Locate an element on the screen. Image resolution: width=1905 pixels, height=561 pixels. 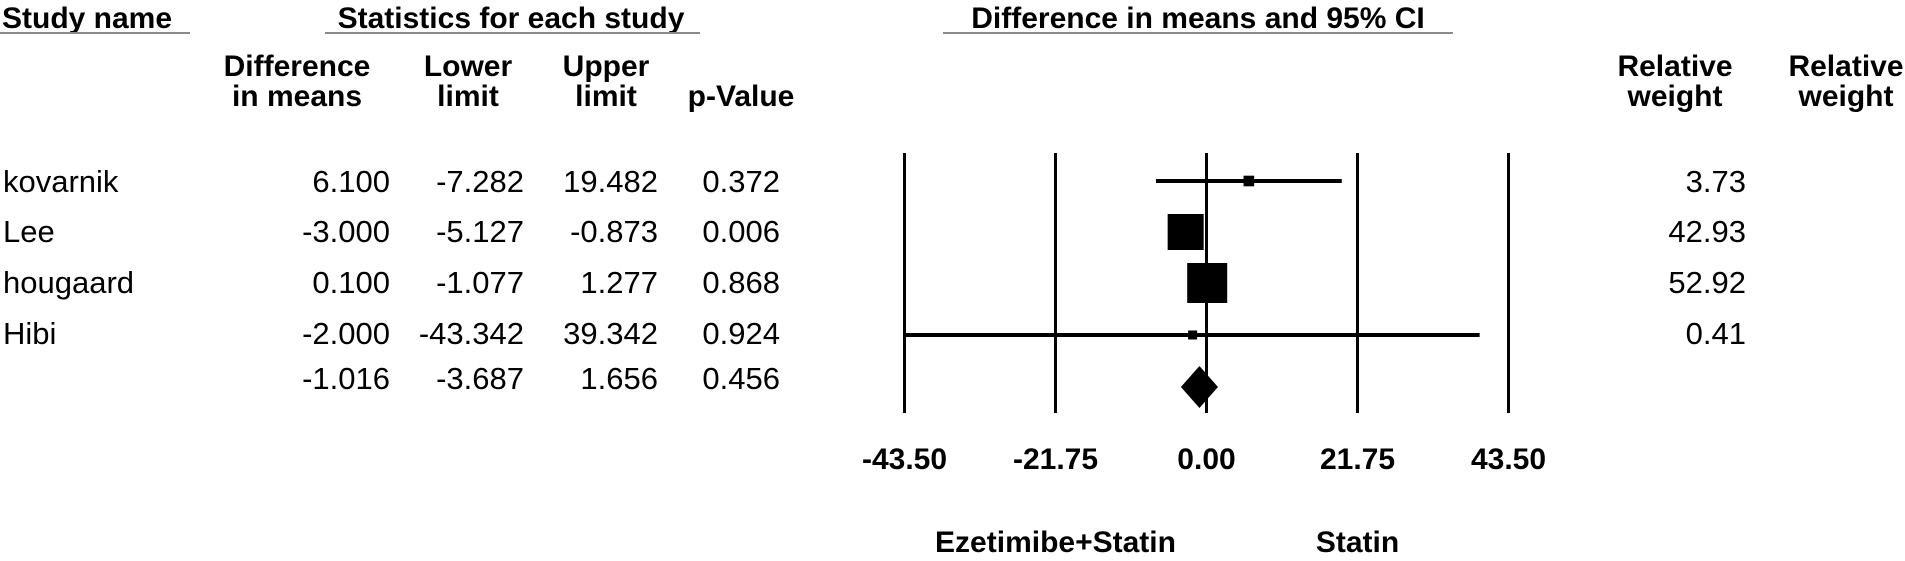
cell-p-kovarnik: 0.372 is located at coordinates (741, 181).